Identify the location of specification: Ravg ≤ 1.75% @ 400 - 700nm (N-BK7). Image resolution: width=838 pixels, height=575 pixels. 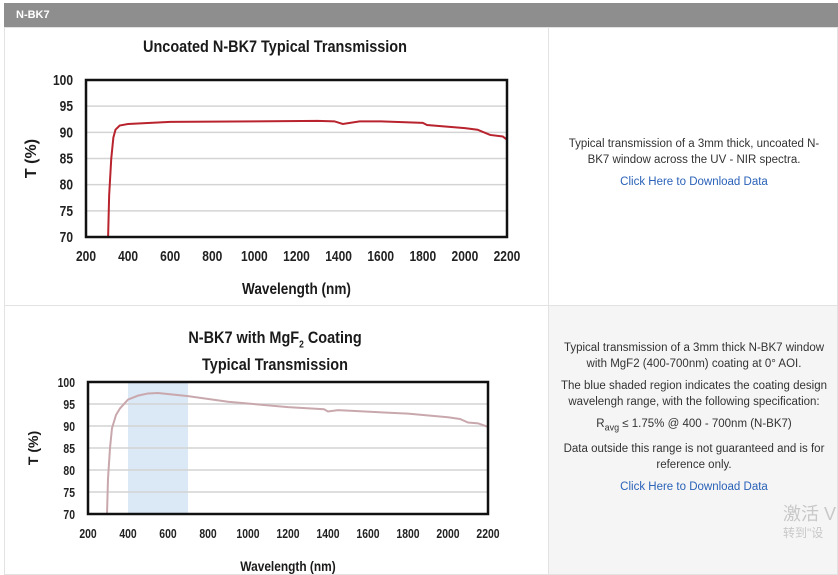
(694, 425).